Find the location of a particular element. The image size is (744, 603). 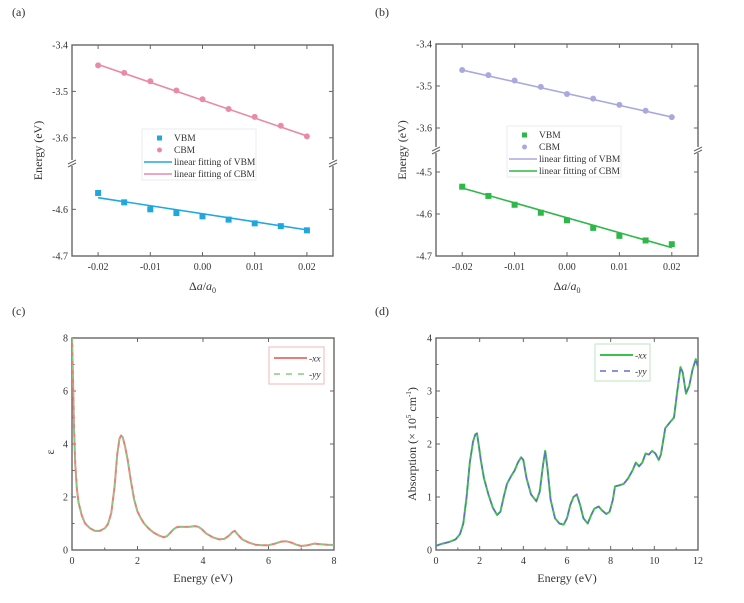

series-line-xx is located at coordinates (567, 452).